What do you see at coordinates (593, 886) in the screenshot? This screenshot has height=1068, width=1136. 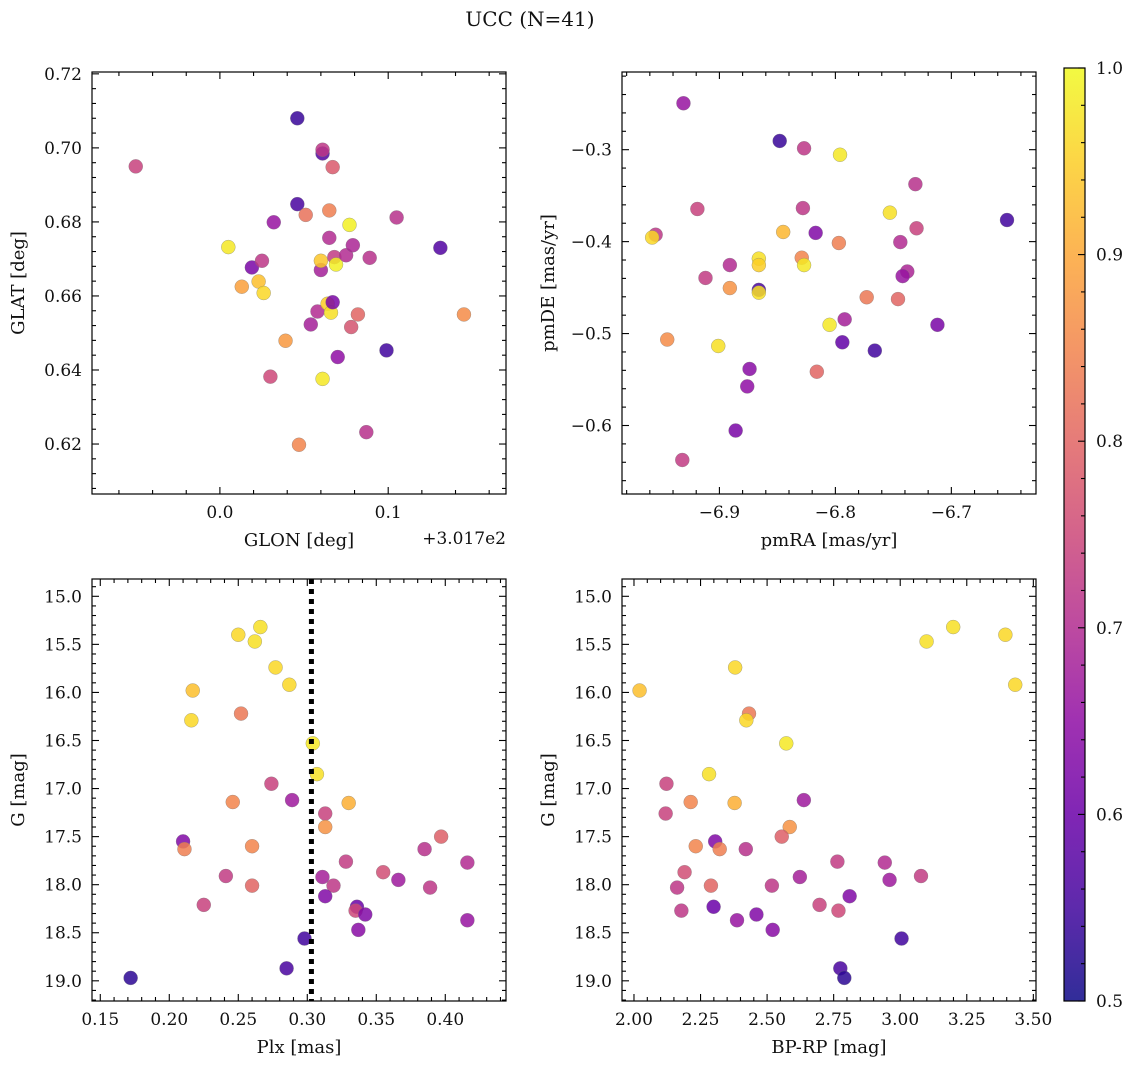 I see `y-tick-label: 18.0` at bounding box center [593, 886].